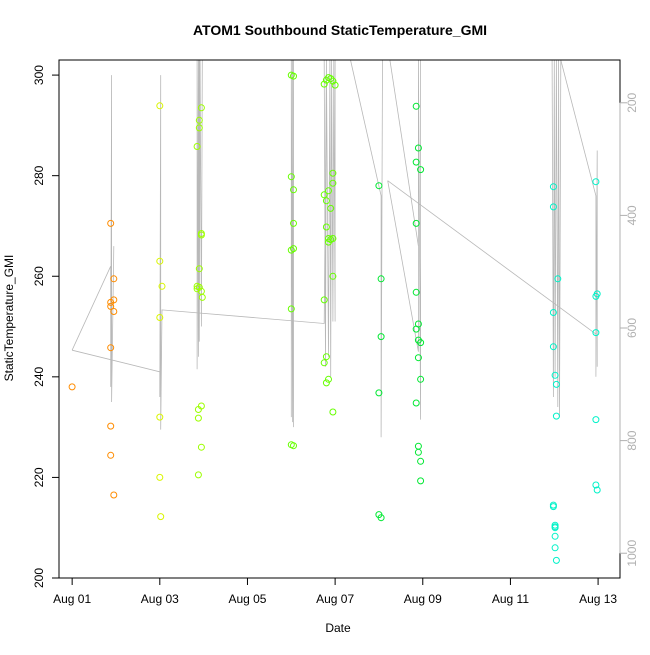 This screenshot has width=650, height=655. I want to click on right-tick-label: 200, so click(632, 102).